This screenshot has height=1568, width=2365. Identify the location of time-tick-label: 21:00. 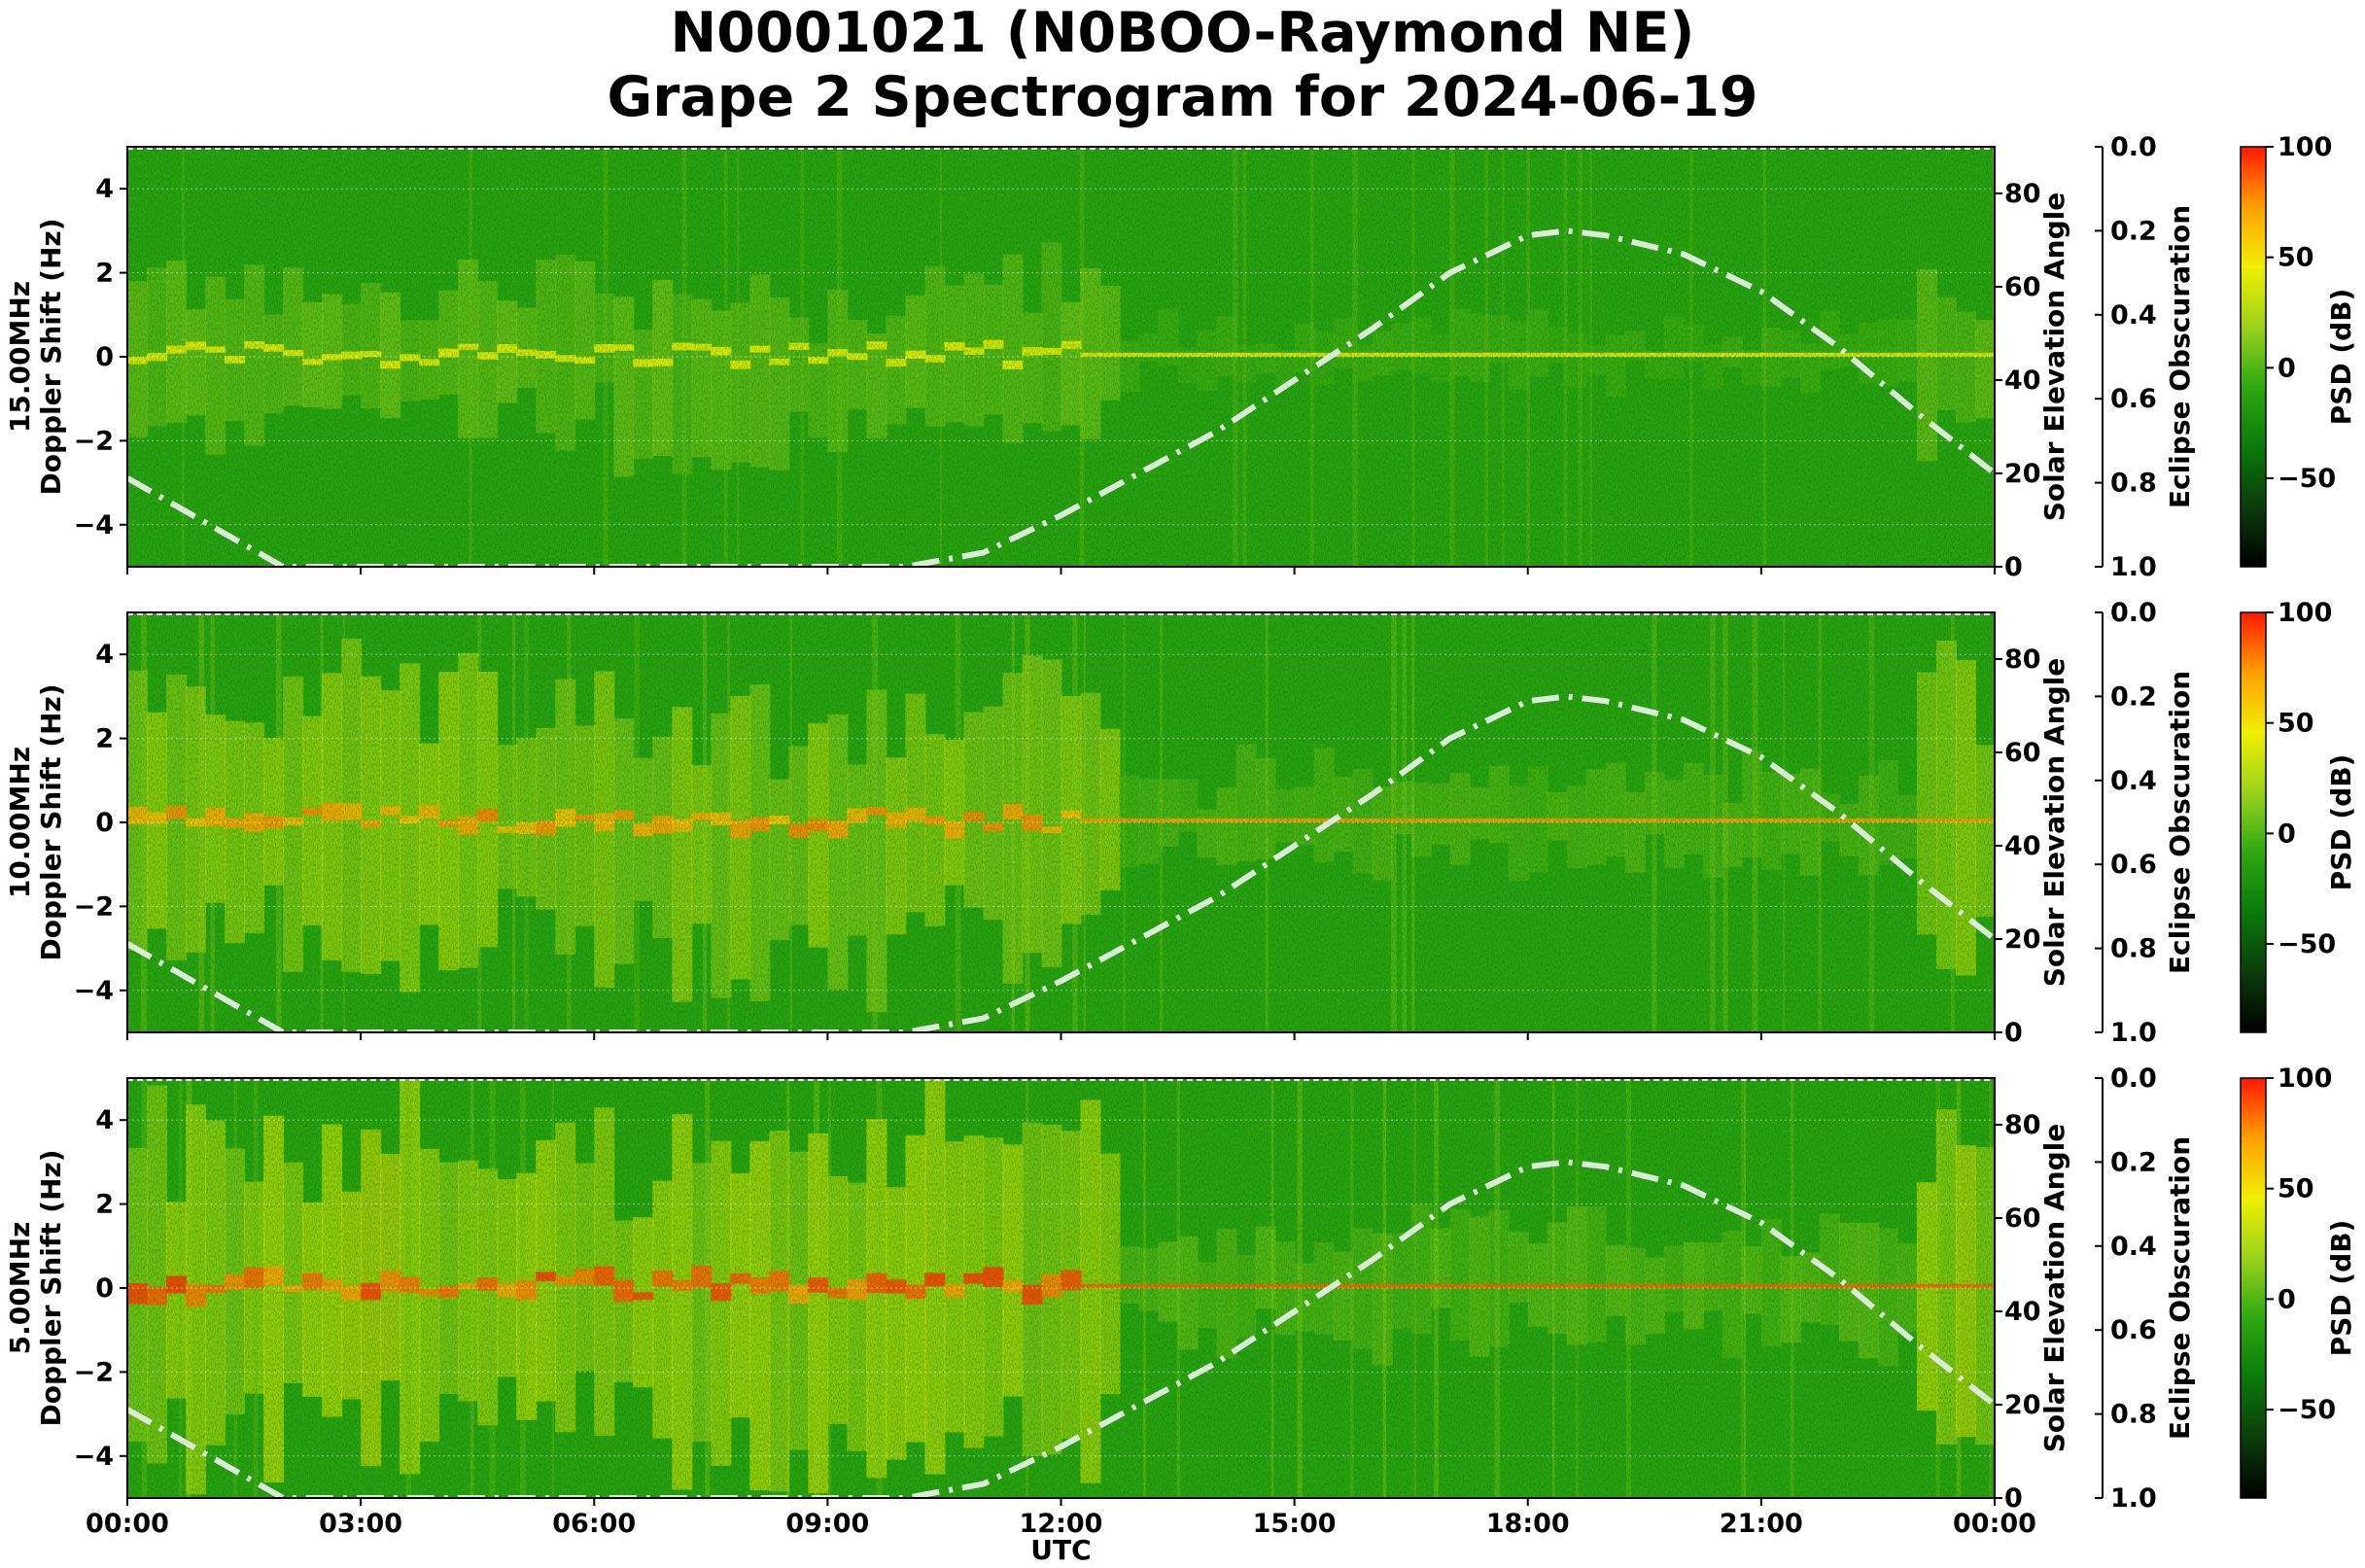
(1762, 1524).